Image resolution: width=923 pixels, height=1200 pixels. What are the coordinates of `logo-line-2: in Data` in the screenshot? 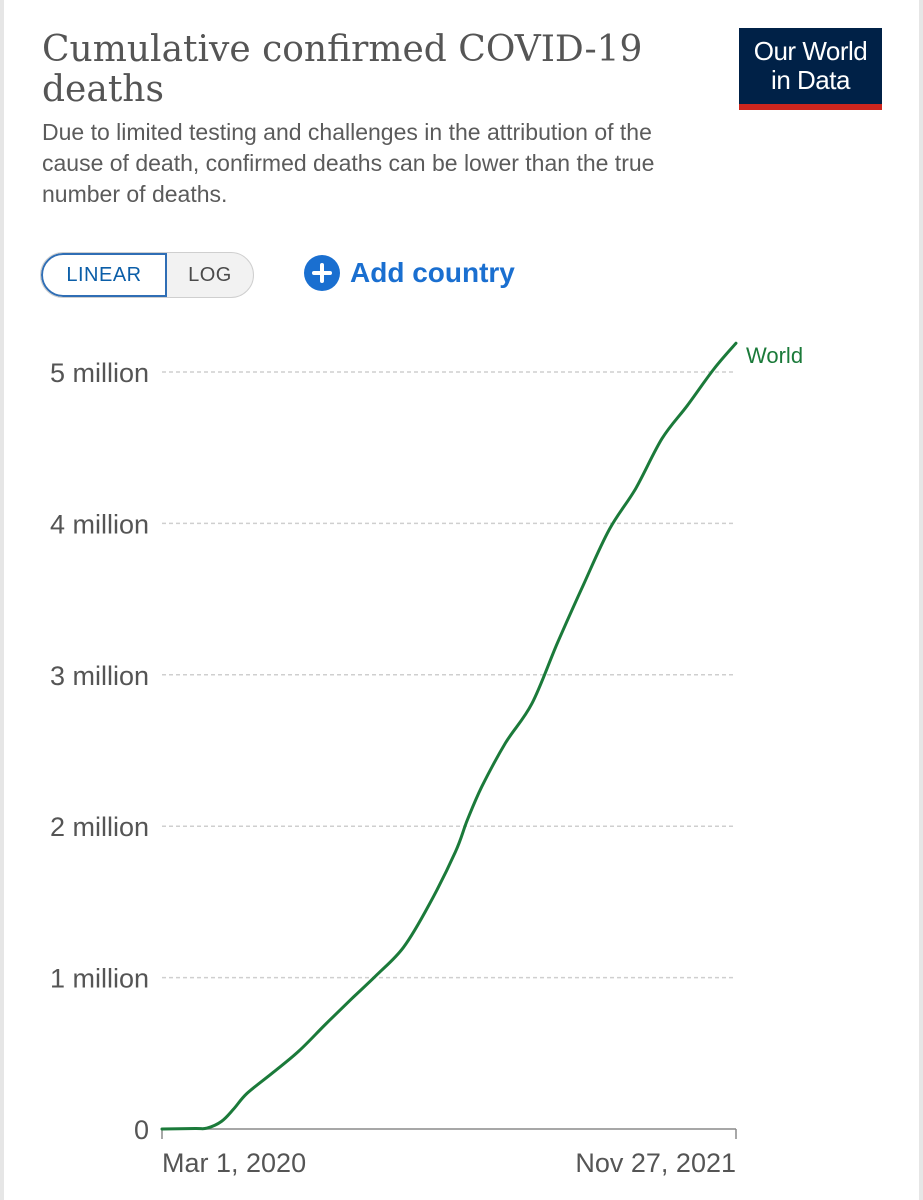 It's located at (810, 80).